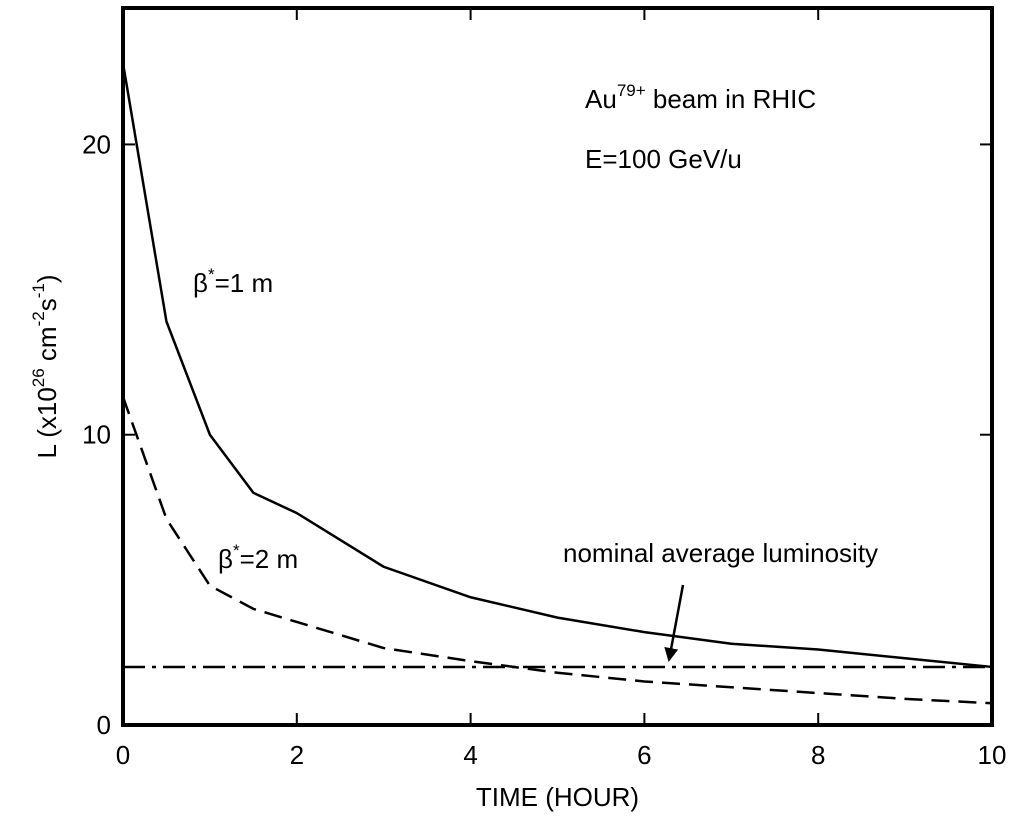  What do you see at coordinates (104, 725) in the screenshot?
I see `y-tick-label: 0` at bounding box center [104, 725].